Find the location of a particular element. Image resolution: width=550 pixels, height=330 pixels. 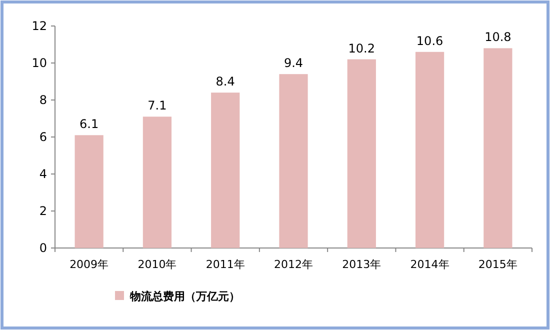

x-tick-label: 2014年 is located at coordinates (430, 264).